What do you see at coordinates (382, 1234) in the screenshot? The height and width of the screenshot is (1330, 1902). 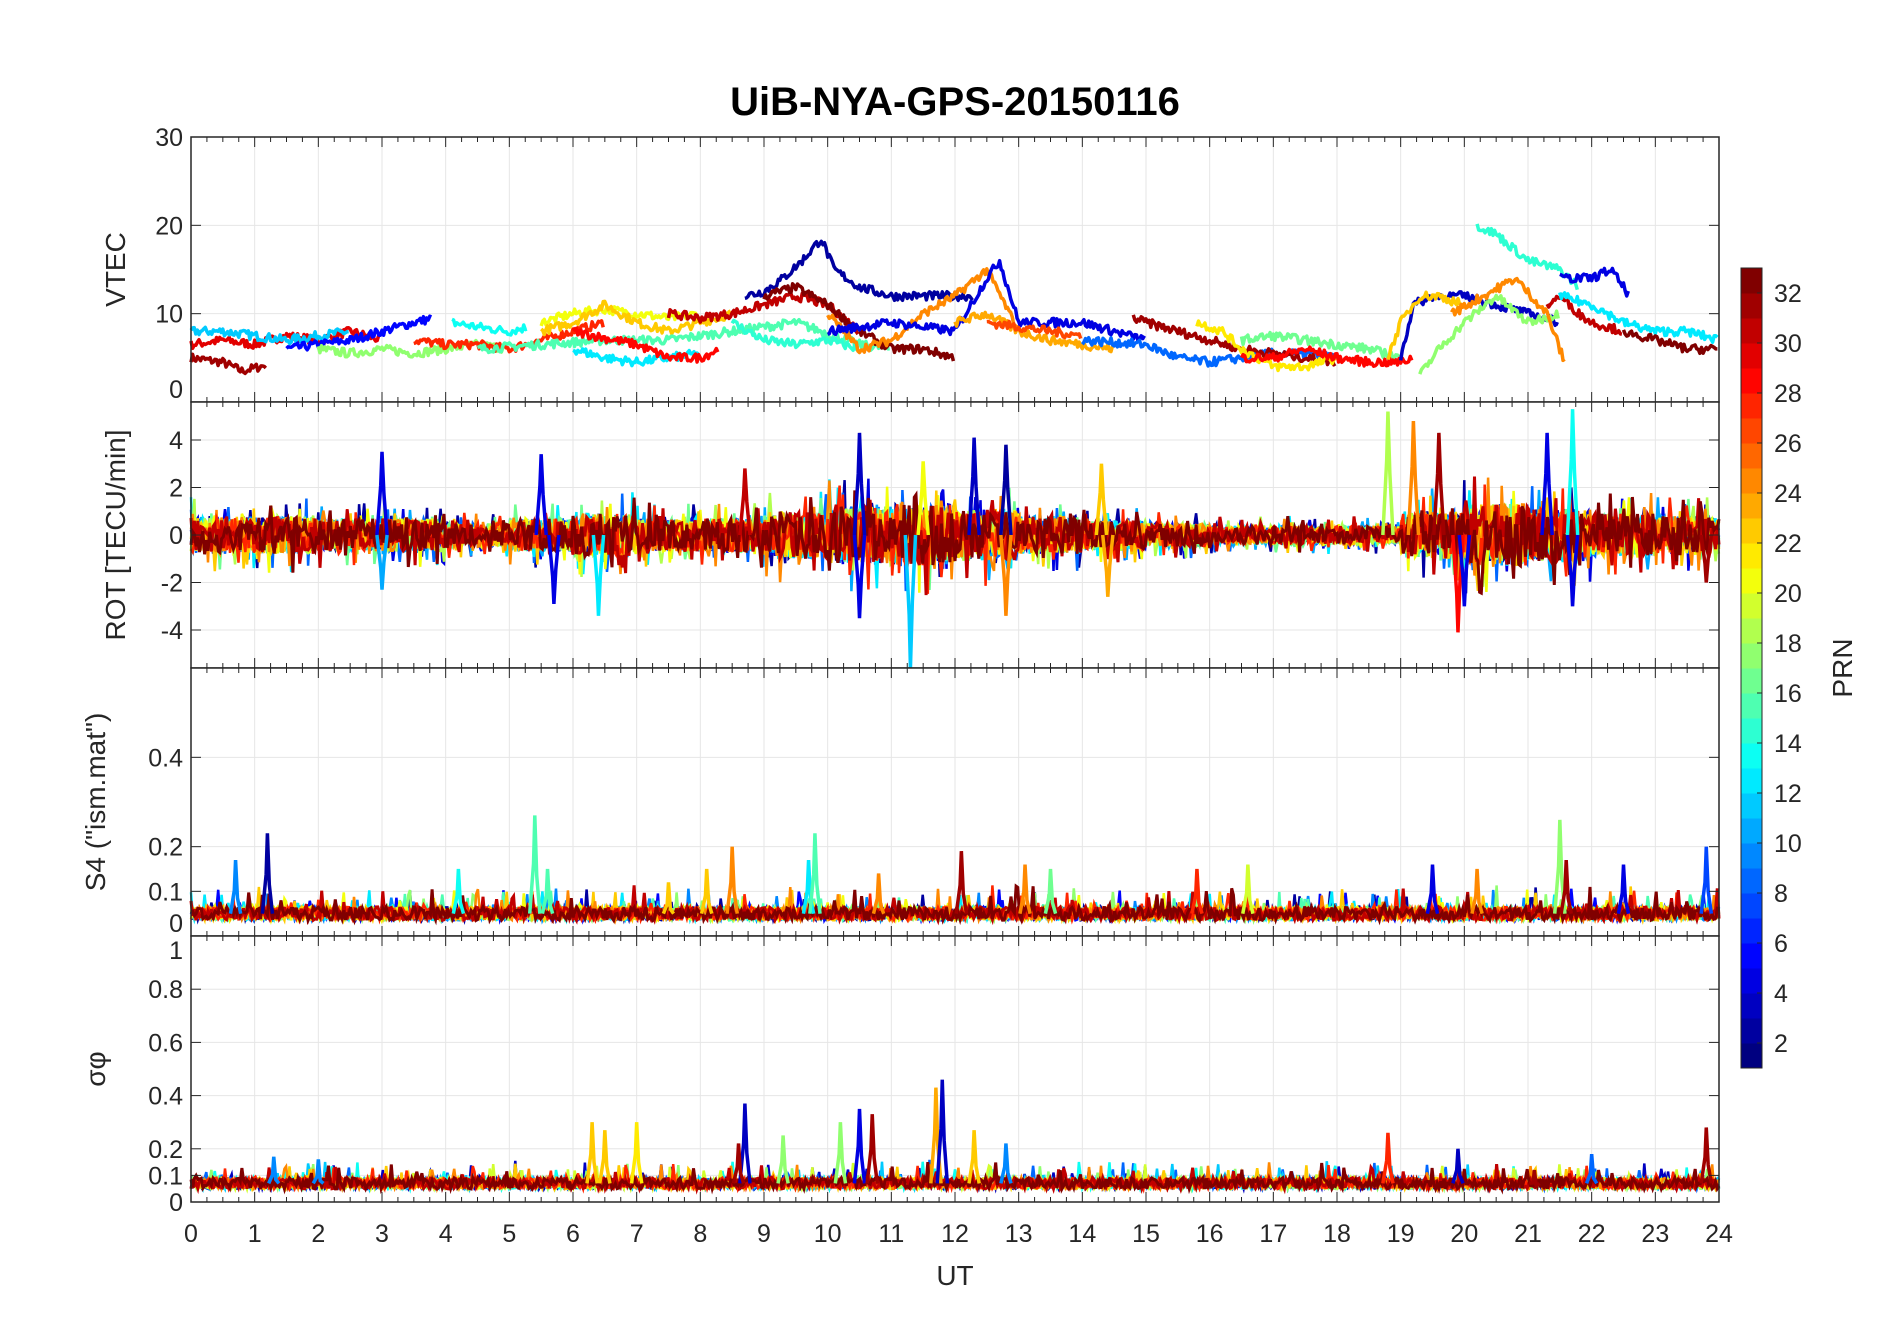 I see `x-tick-label: 3` at bounding box center [382, 1234].